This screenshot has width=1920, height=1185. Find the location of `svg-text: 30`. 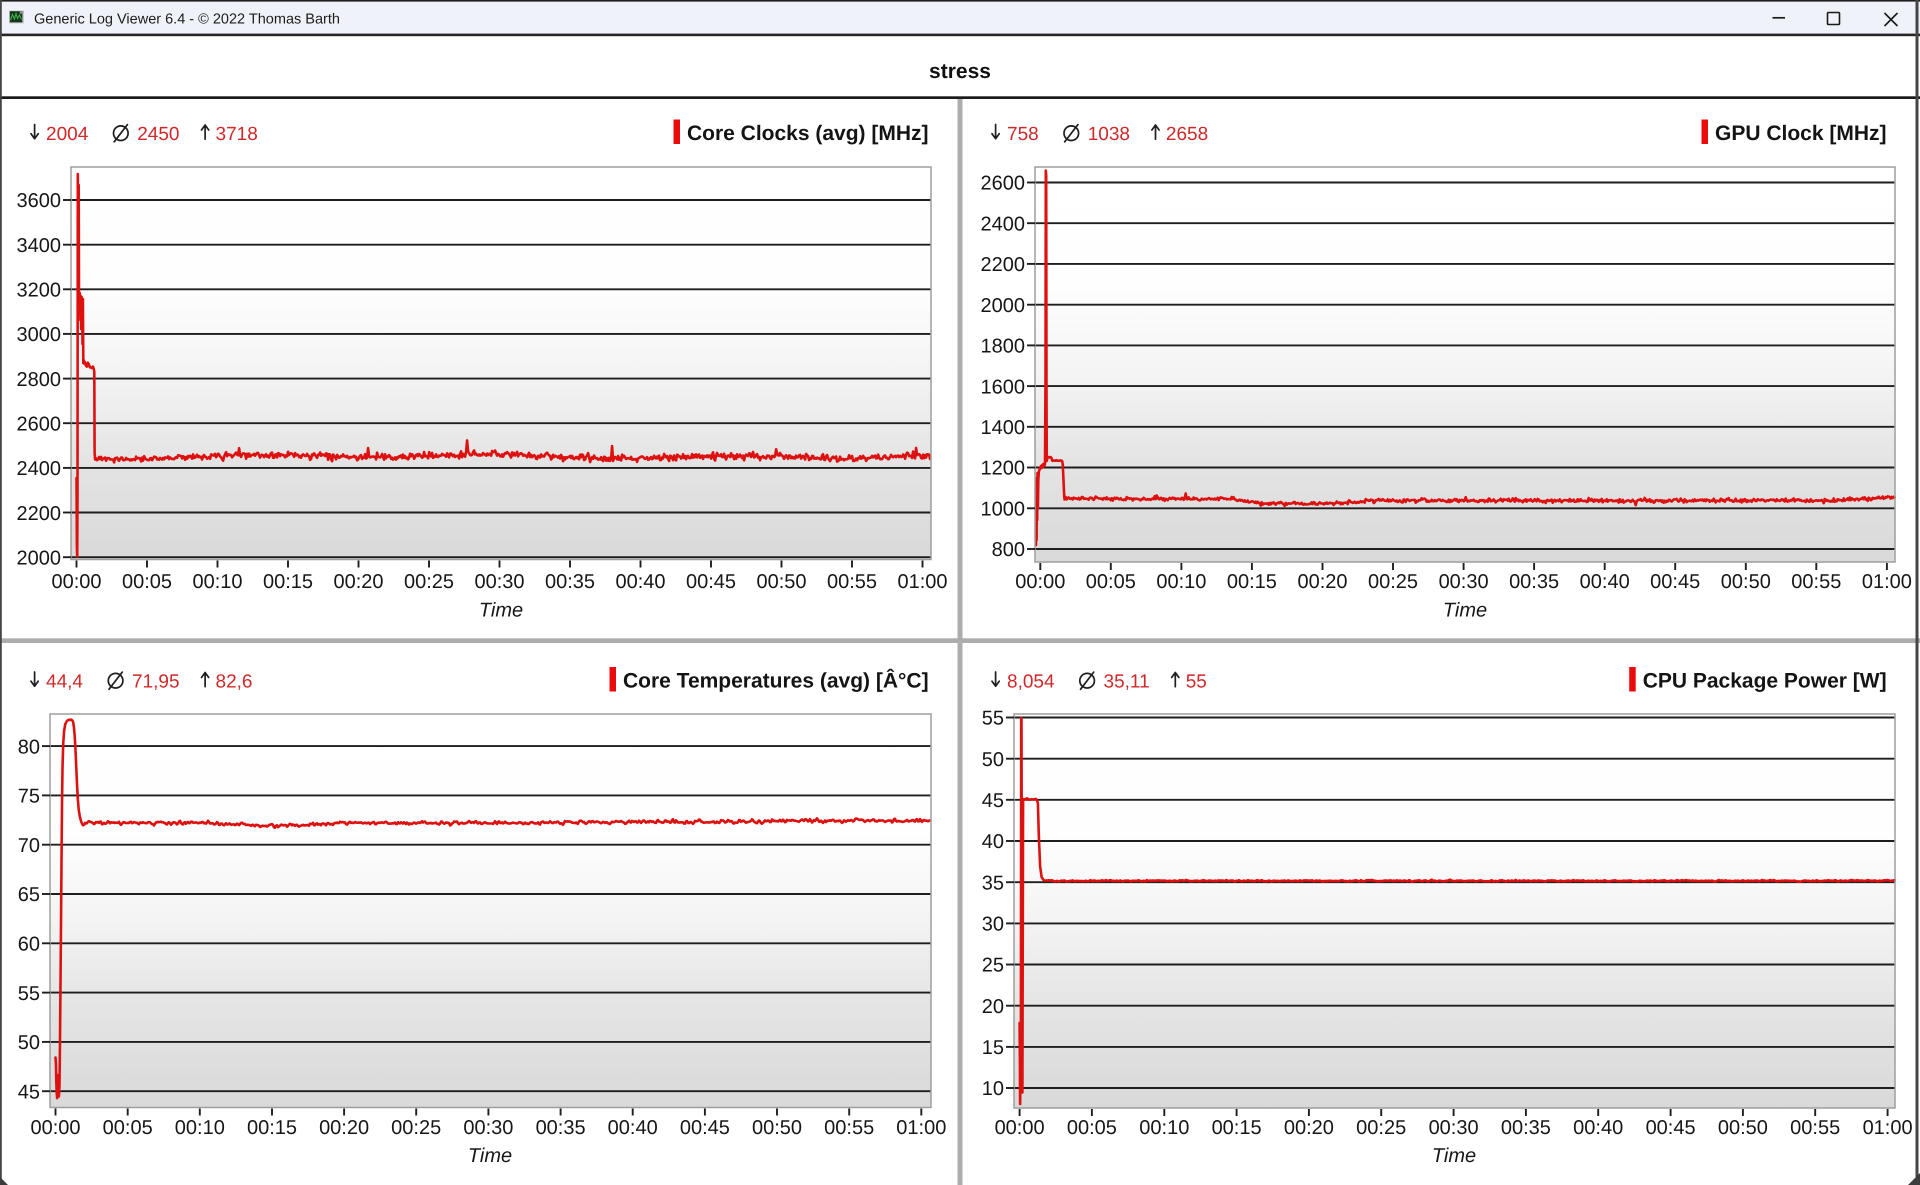

svg-text: 30 is located at coordinates (993, 925).